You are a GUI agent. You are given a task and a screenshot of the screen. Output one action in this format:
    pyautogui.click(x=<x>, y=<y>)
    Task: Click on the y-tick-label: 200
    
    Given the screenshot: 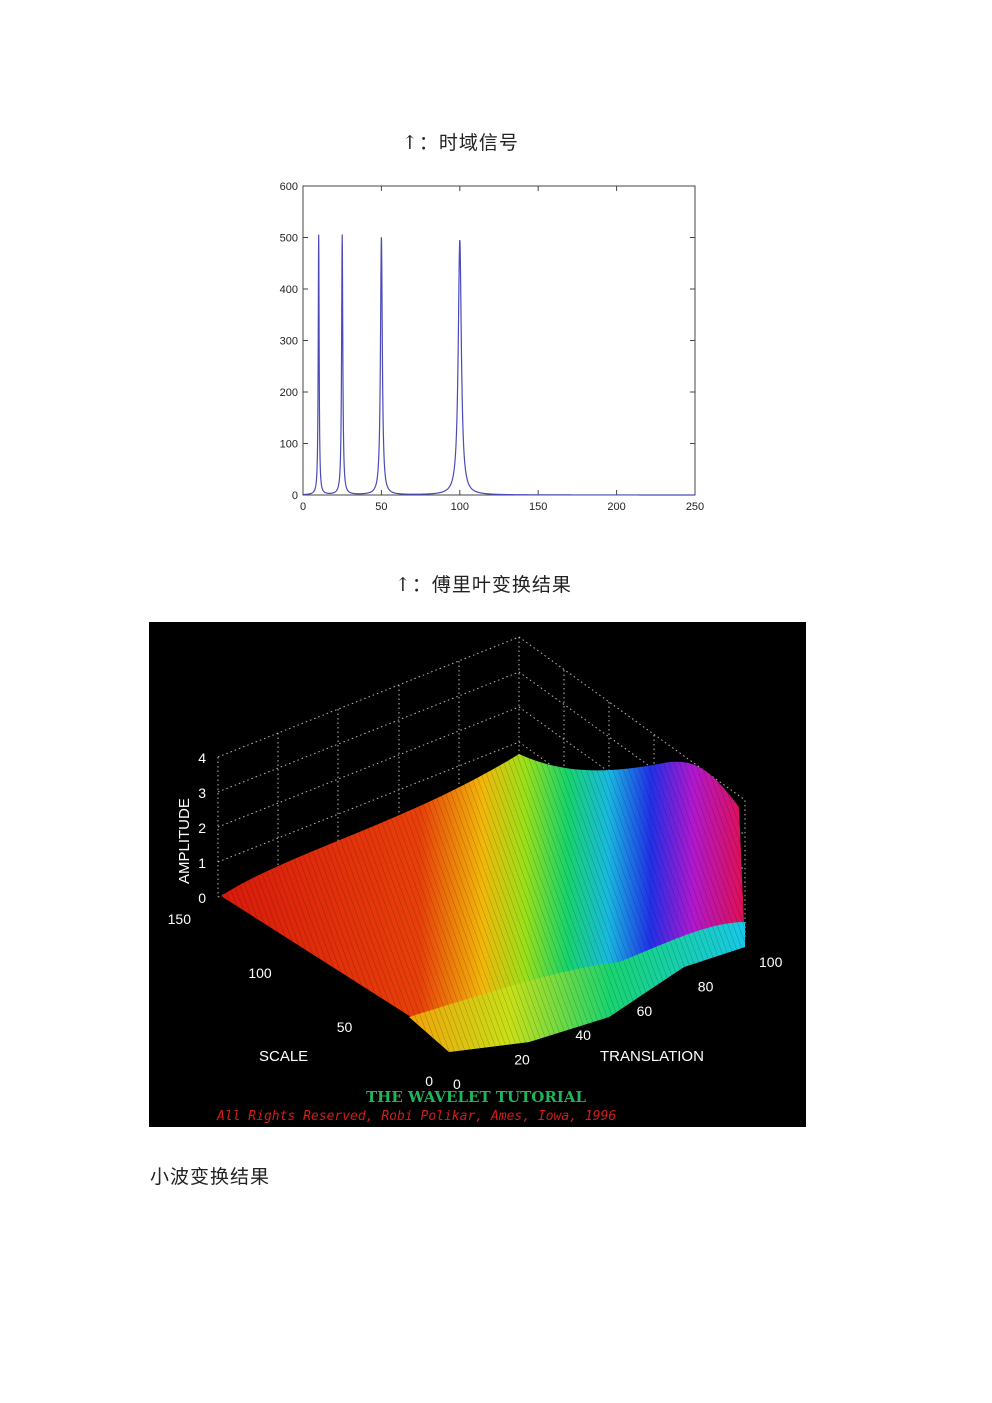 What is the action you would take?
    pyautogui.click(x=289, y=393)
    